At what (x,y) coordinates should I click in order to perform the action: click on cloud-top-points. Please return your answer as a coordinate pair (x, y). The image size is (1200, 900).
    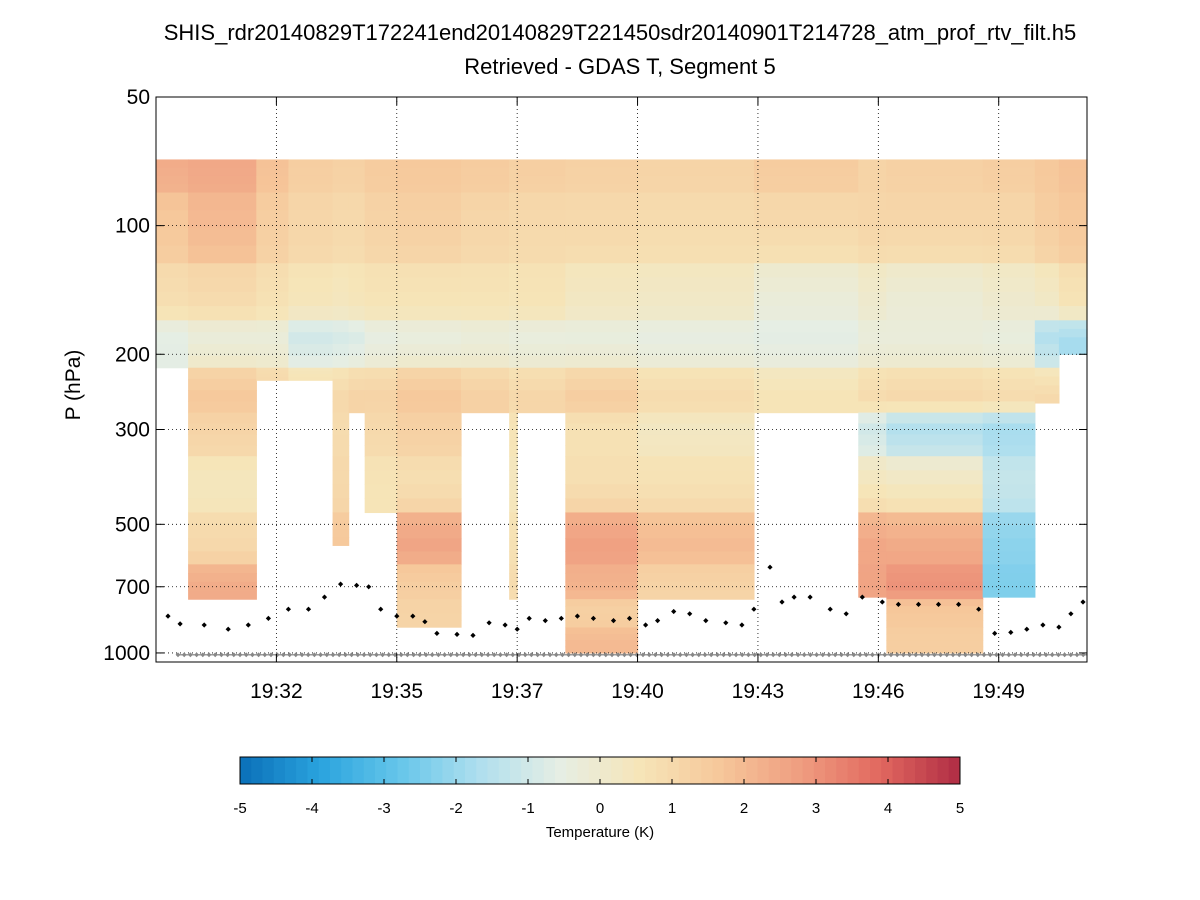
    Looking at the image, I should click on (626, 611).